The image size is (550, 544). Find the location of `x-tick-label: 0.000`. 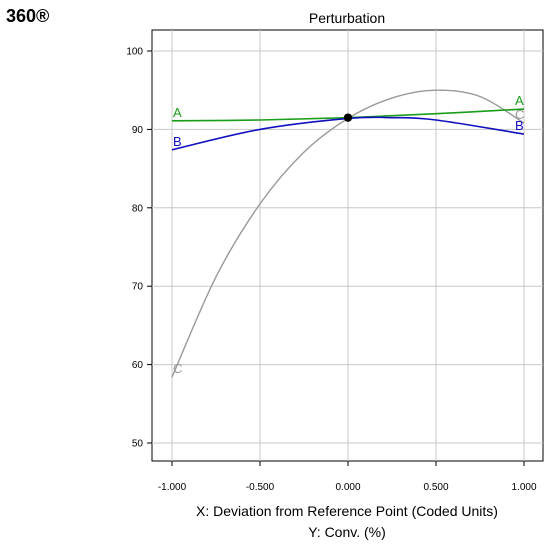

x-tick-label: 0.000 is located at coordinates (347, 487).